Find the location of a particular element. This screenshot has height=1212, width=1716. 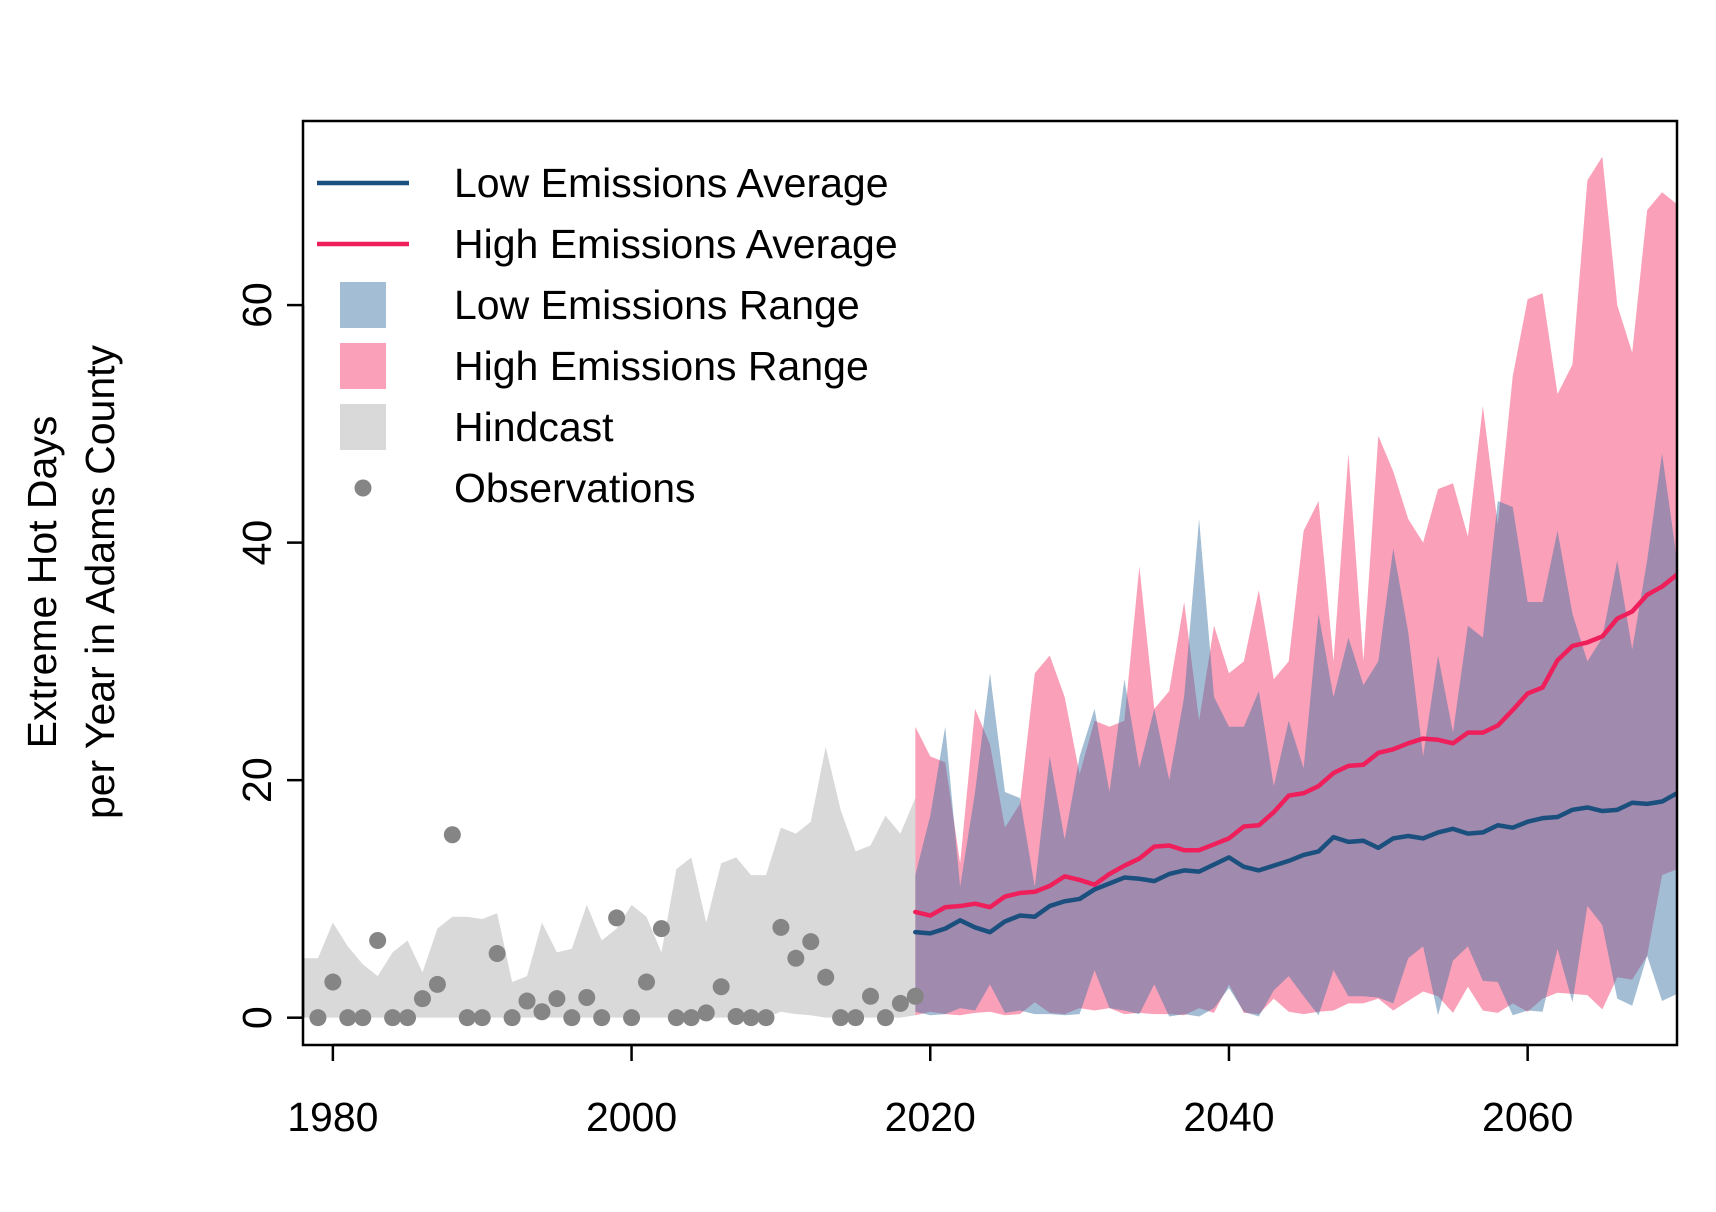

legend-point-swatch is located at coordinates (363, 488).